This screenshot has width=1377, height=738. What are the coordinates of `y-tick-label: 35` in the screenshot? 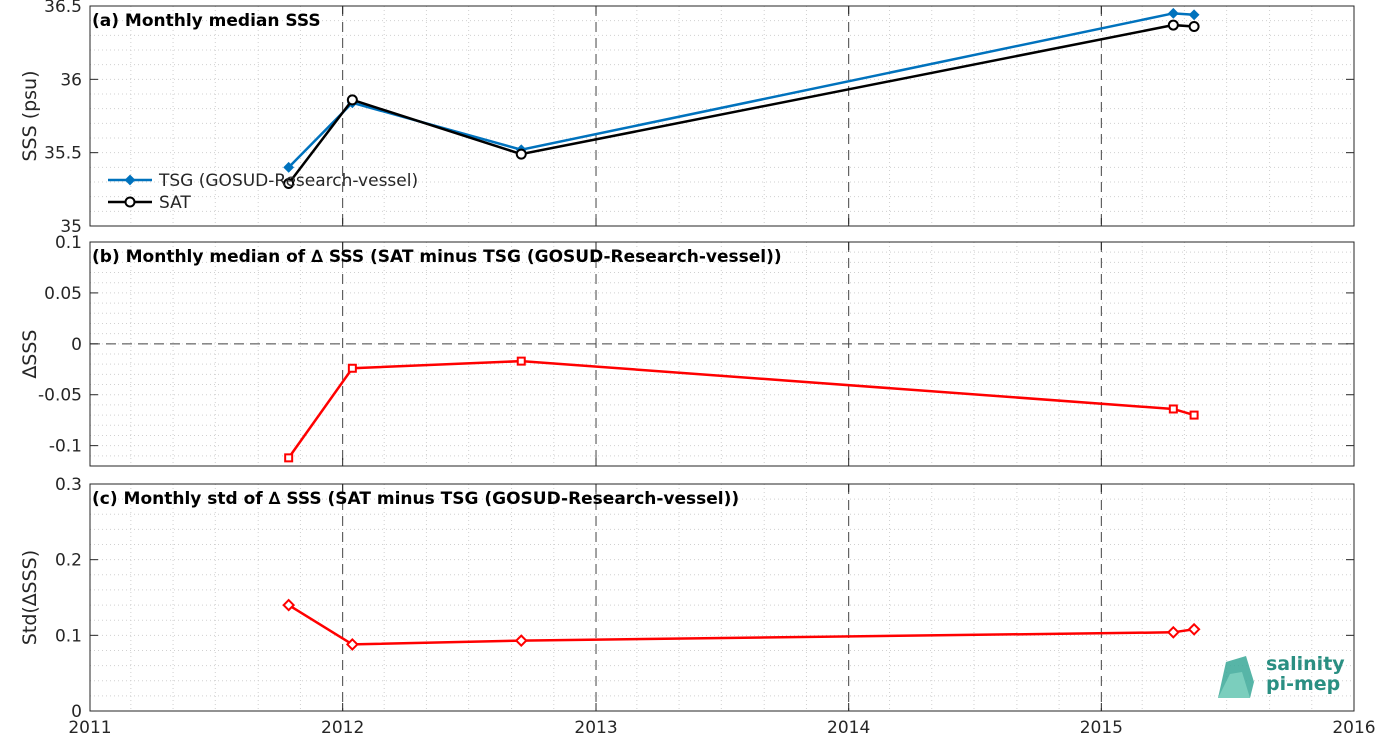 It's located at (71, 227).